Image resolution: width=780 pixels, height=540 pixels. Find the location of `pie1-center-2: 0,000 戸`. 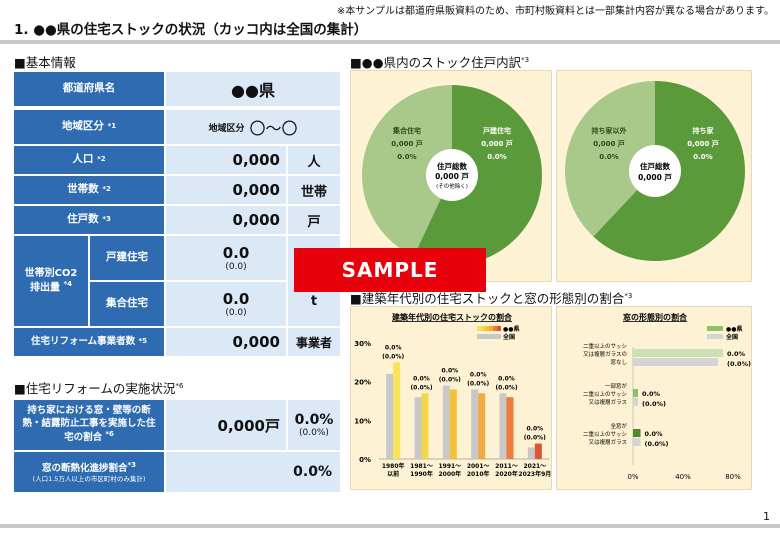

pie1-center-2: 0,000 戸 is located at coordinates (452, 176).